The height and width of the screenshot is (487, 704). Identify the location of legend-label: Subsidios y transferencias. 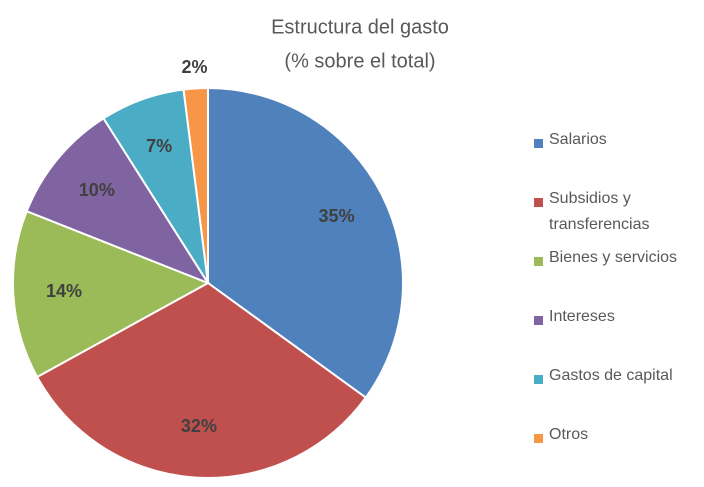
(599, 211).